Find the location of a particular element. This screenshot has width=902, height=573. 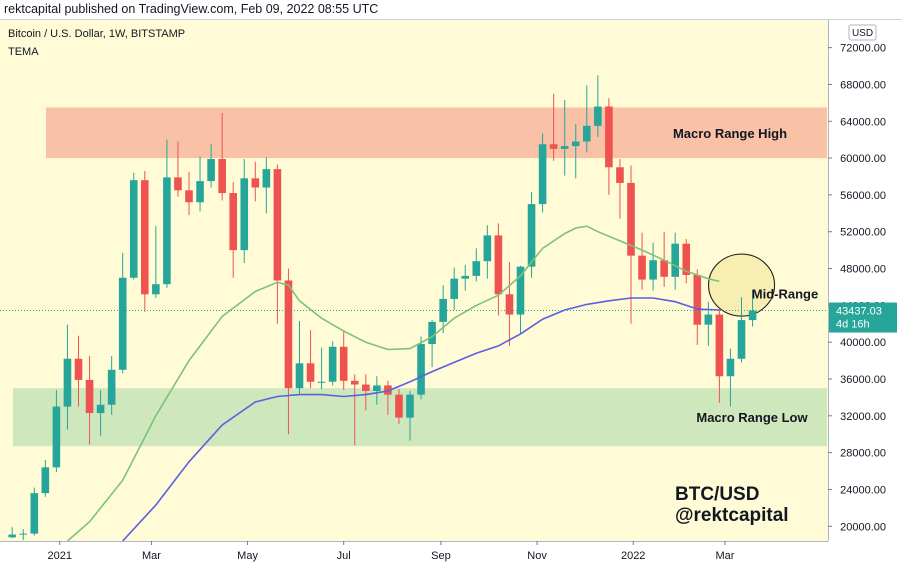

watermark-author: @rektcapital is located at coordinates (732, 515).